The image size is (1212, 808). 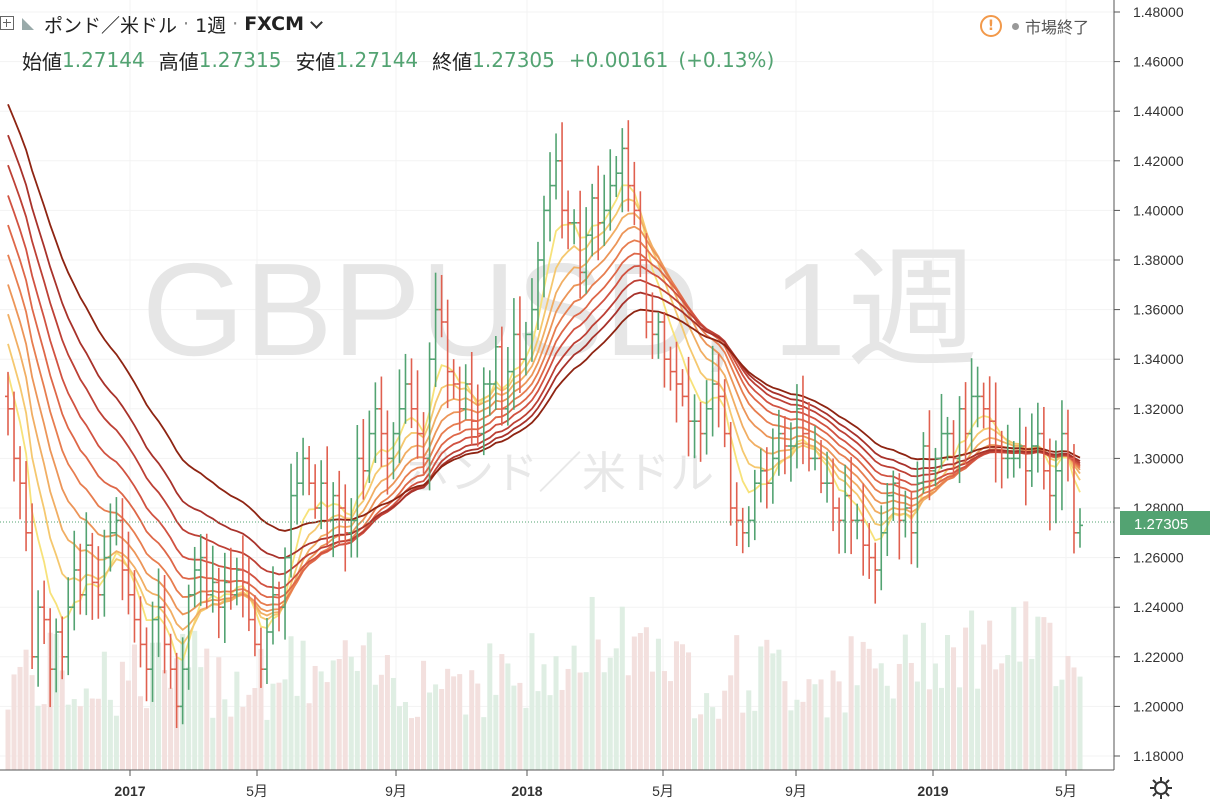 I want to click on exclamation-icon: !, so click(x=991, y=26).